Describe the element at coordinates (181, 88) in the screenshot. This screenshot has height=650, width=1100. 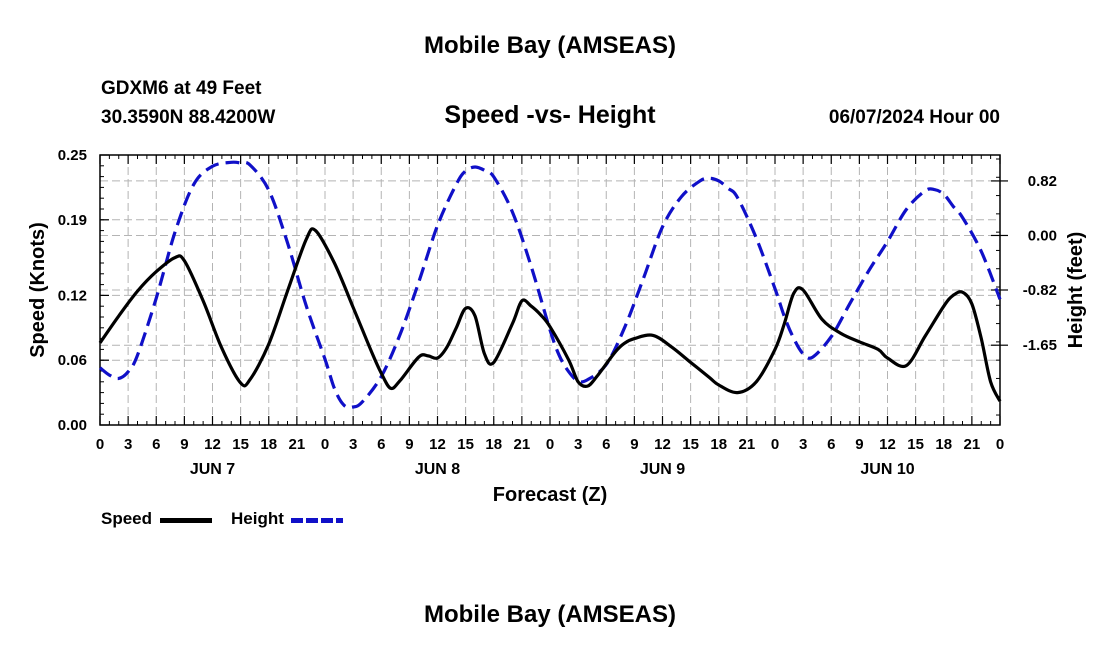
I see `station-label: GDXM6 at 49 Feet` at that location.